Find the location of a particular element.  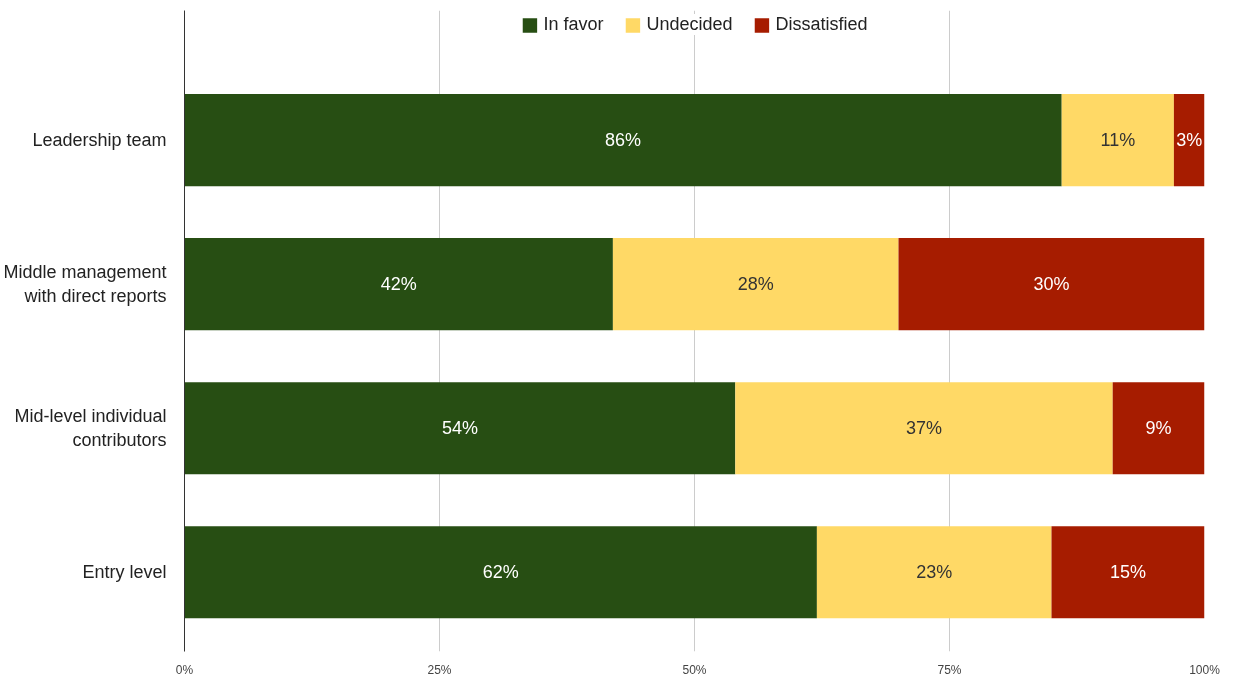

y-tick-label: Middle management with direct reports is located at coordinates (85, 284).